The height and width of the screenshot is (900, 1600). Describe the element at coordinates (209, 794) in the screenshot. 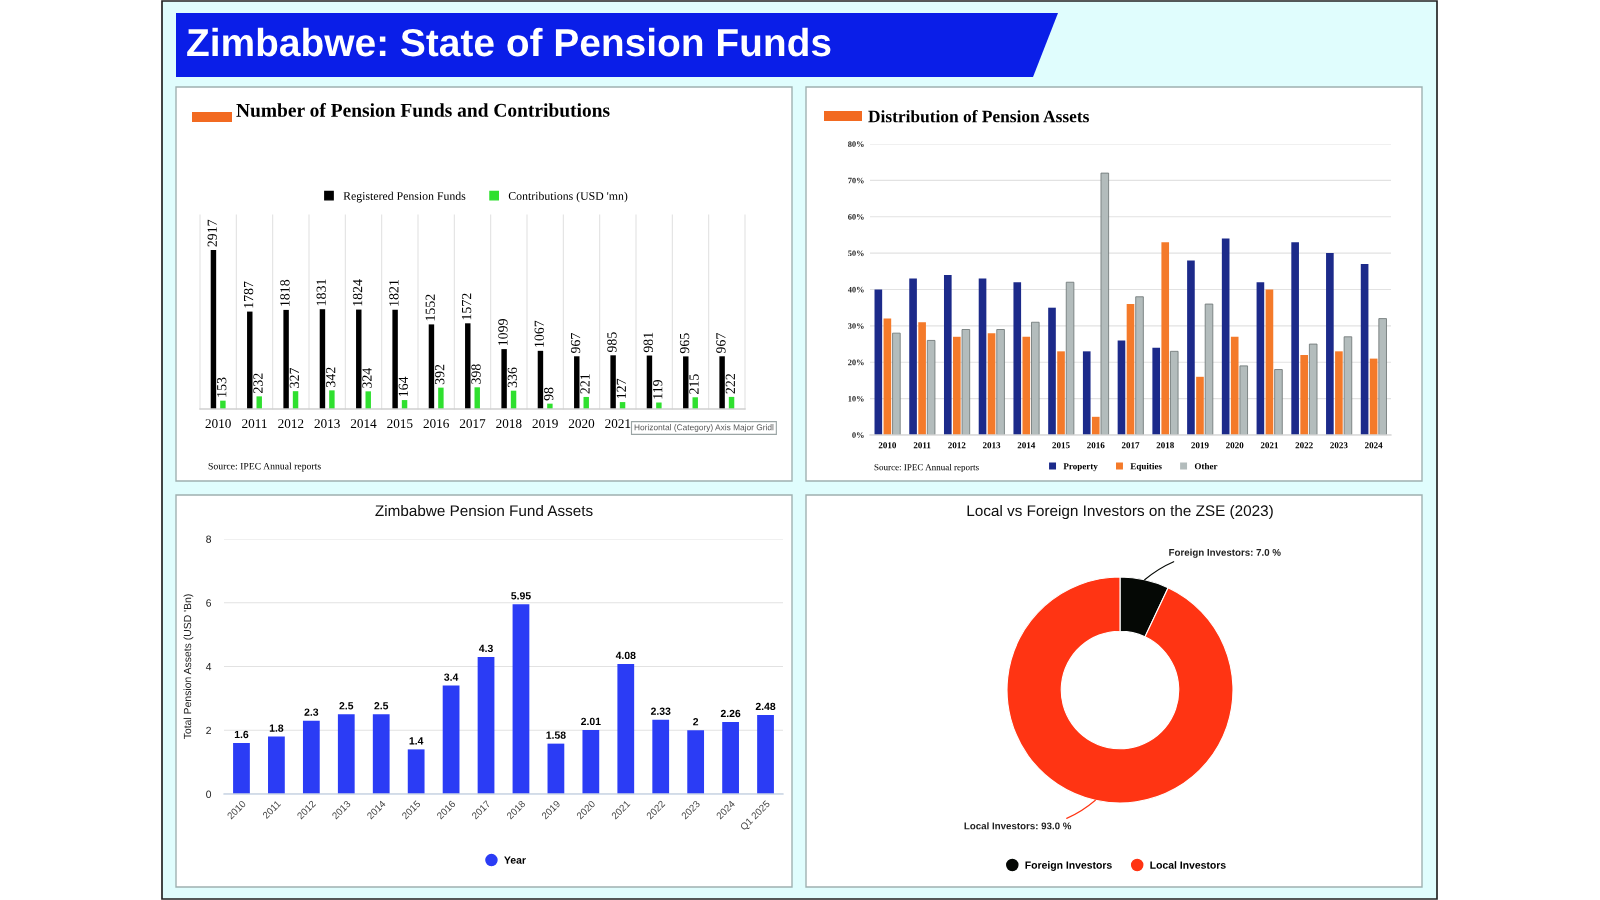

I see `y-tick-label: 0` at that location.